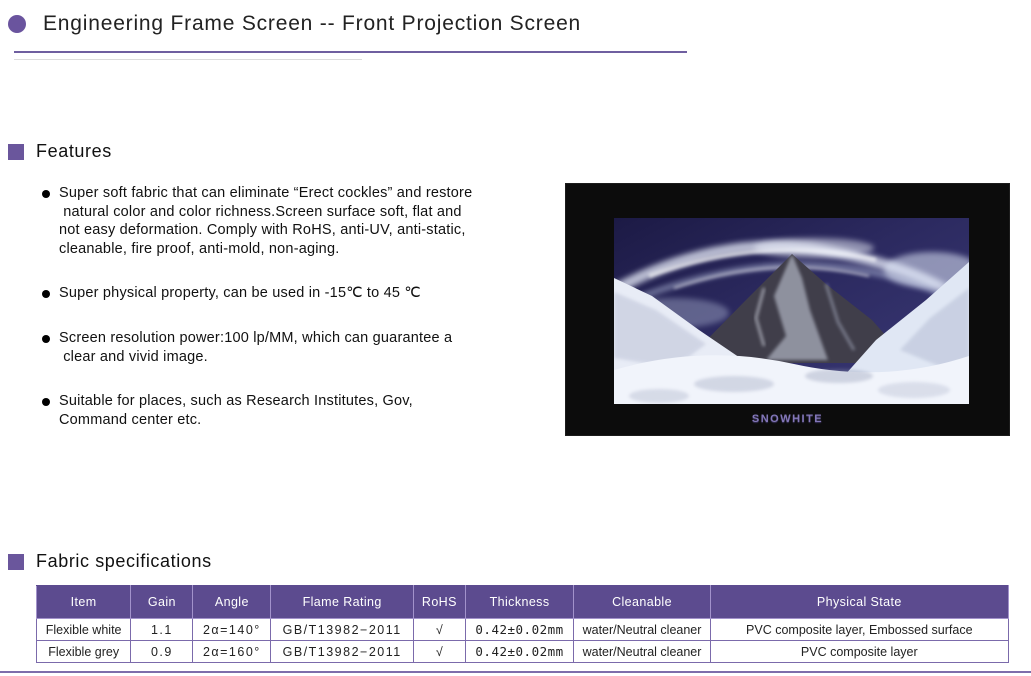 The width and height of the screenshot is (1031, 676). What do you see at coordinates (17, 24) in the screenshot?
I see `title-bullet-icon` at bounding box center [17, 24].